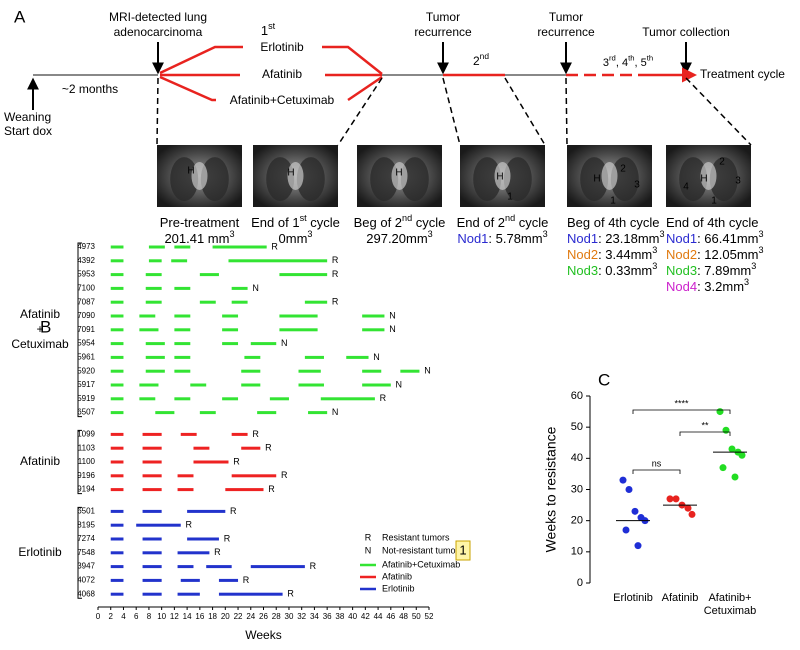 The height and width of the screenshot is (650, 800). What do you see at coordinates (705, 425) in the screenshot?
I see `significance-label: **` at bounding box center [705, 425].